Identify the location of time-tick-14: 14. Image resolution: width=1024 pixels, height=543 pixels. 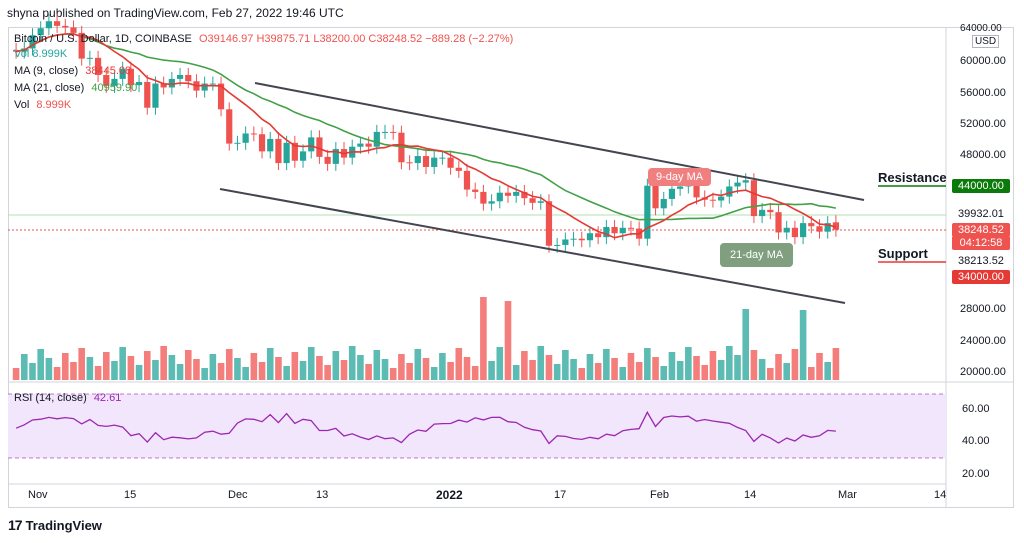
(750, 495).